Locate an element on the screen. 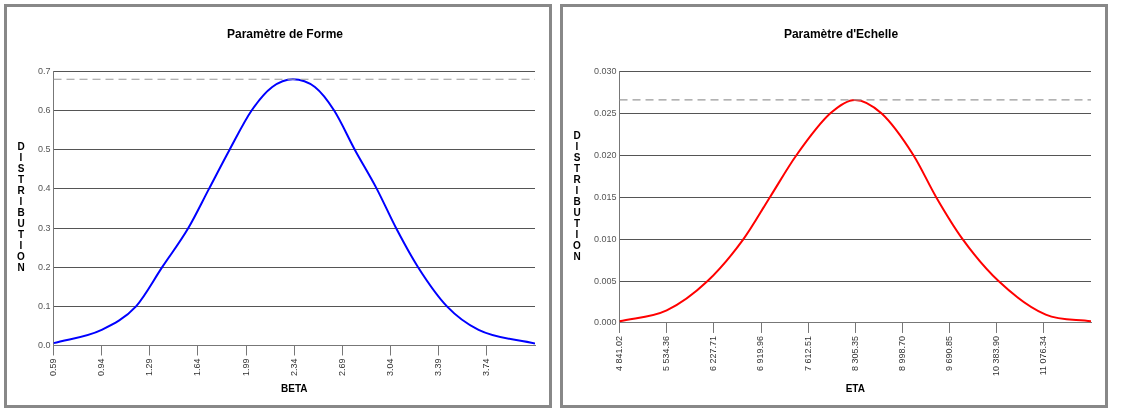 This screenshot has width=1129, height=420. chart-title: Paramètre de Forme is located at coordinates (285, 33).